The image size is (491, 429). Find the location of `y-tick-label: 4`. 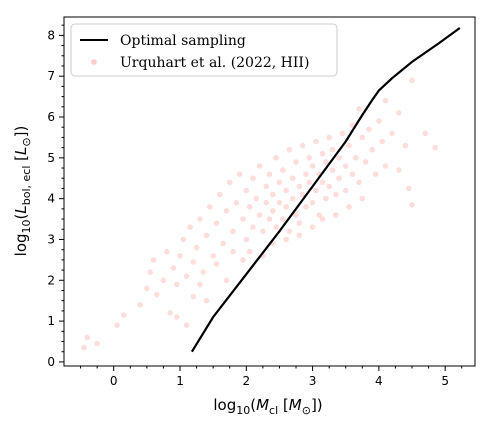

y-tick-label: 4 is located at coordinates (51, 199).